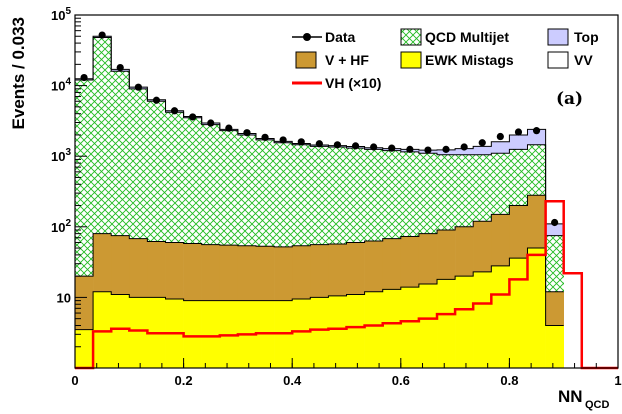 This screenshot has width=622, height=414. I want to click on y-tick-label-1: 102, so click(61, 226).